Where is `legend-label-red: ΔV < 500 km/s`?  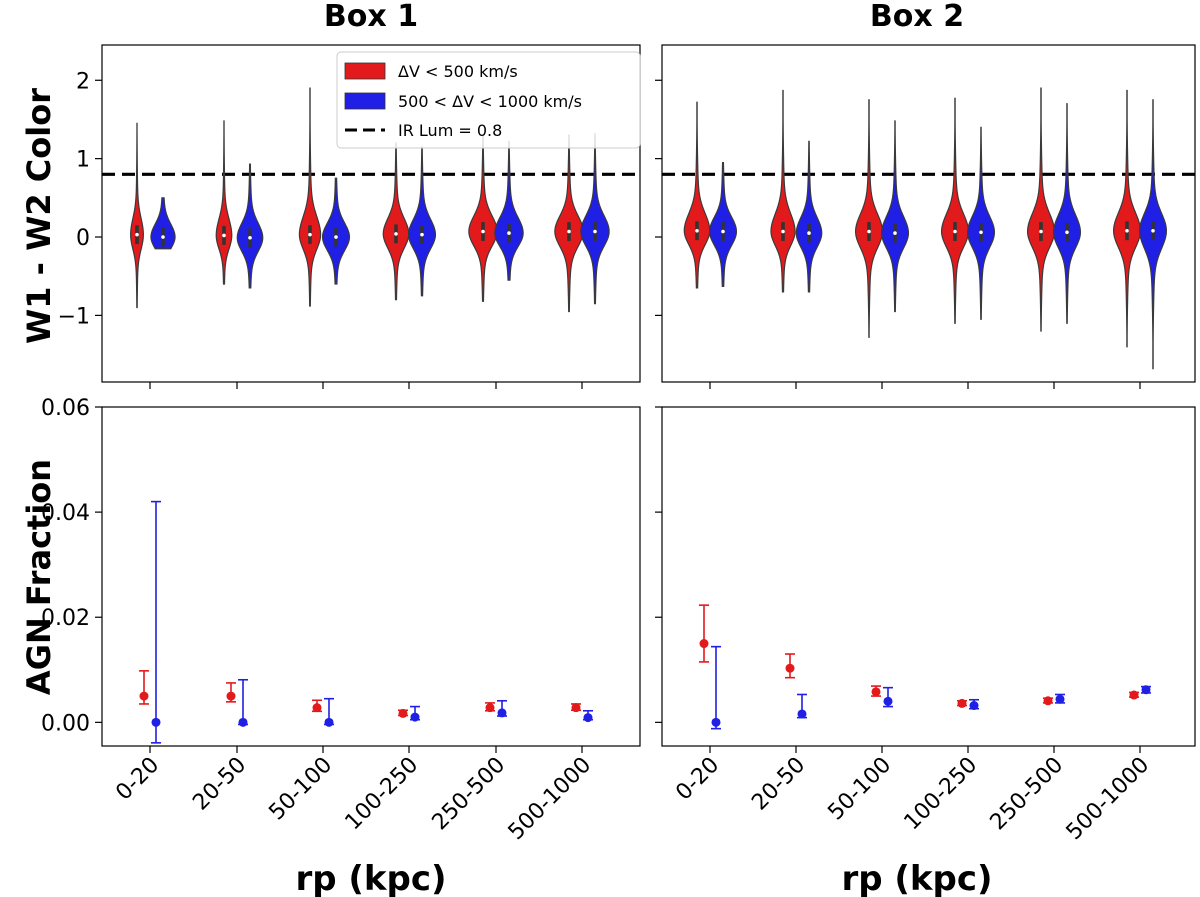
legend-label-red: ΔV < 500 km/s is located at coordinates (458, 71).